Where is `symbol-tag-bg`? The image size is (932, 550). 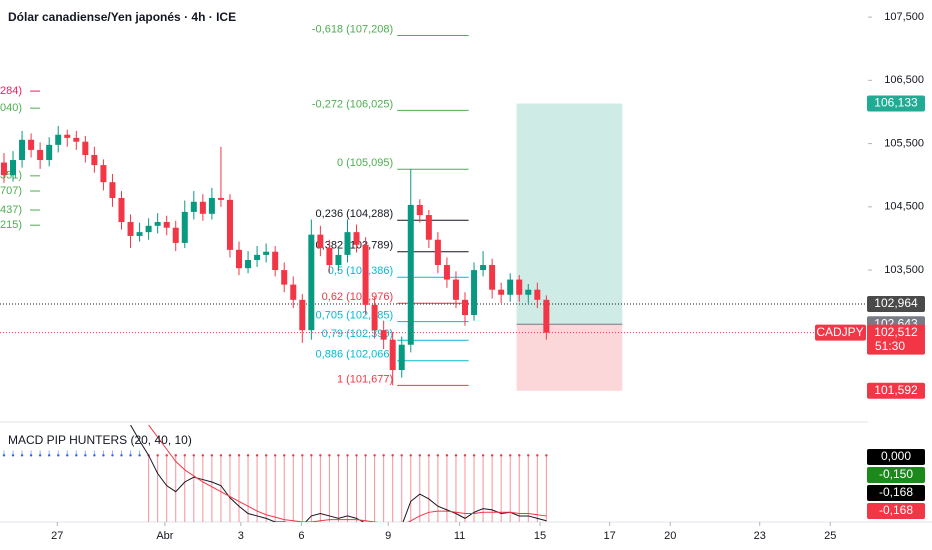 symbol-tag-bg is located at coordinates (840, 332).